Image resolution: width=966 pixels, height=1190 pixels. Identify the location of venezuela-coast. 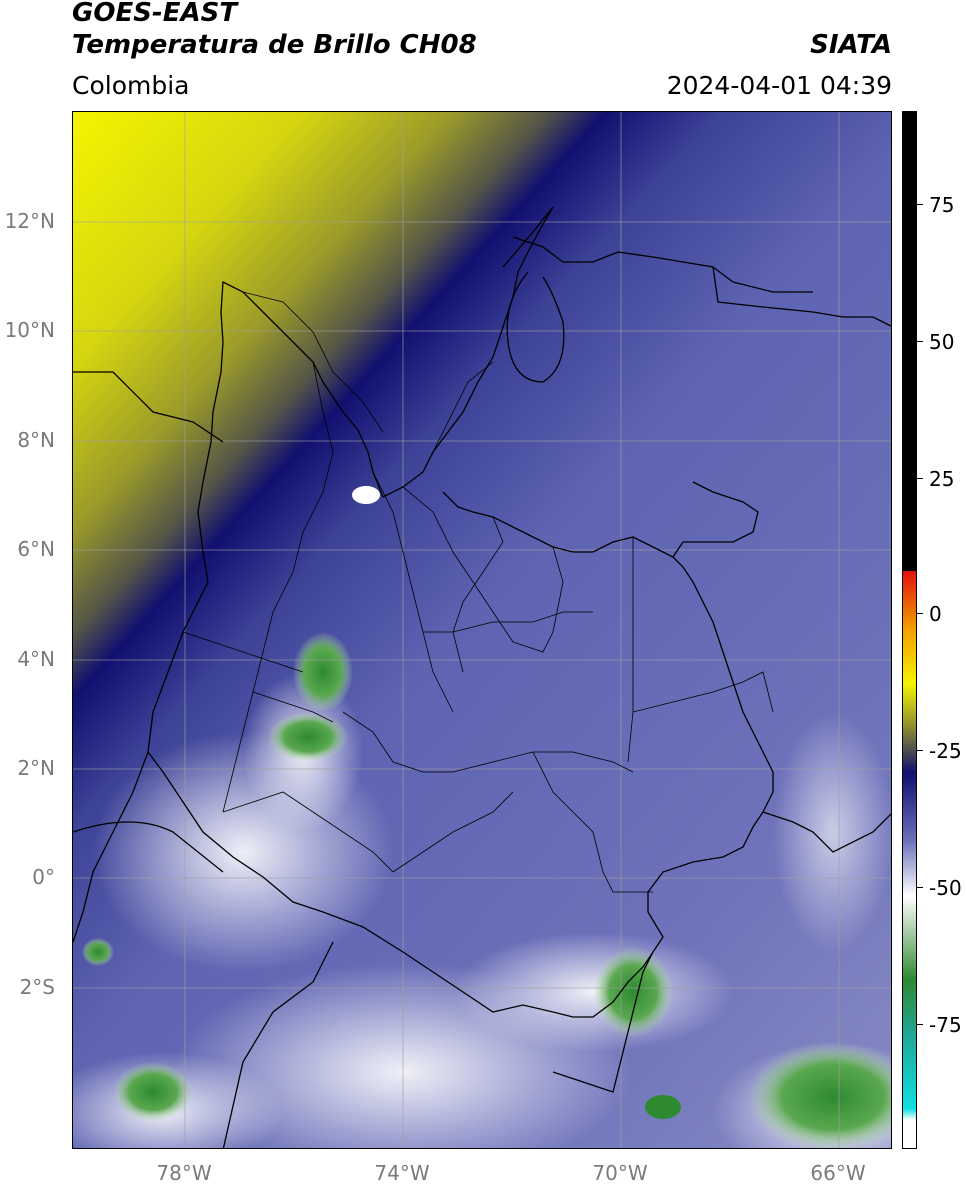
(701, 281).